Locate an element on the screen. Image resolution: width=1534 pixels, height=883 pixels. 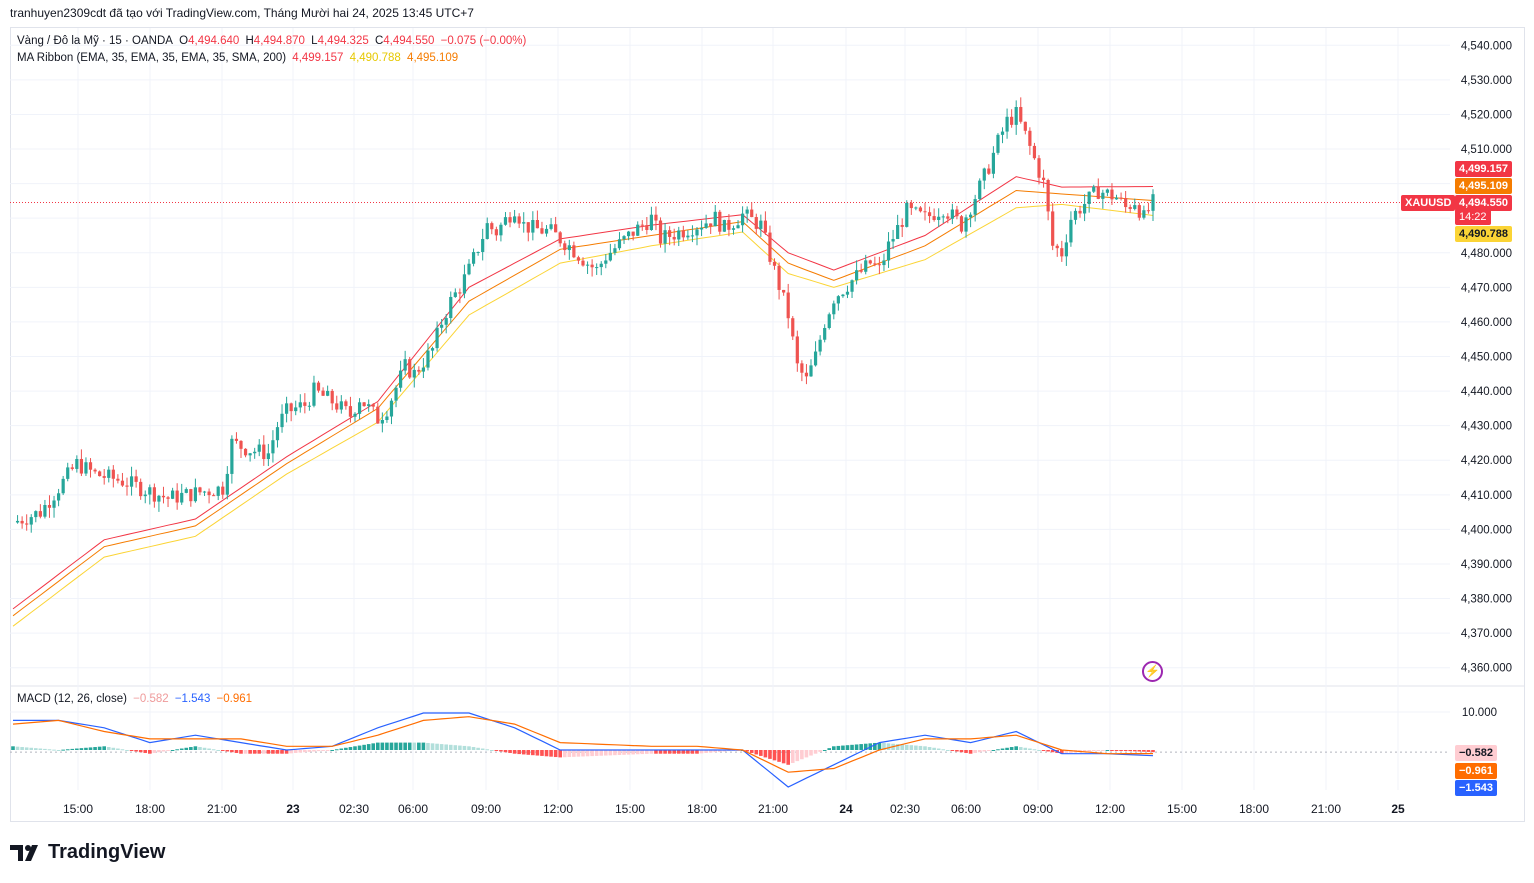
close-value: 4,494.550 is located at coordinates (409, 41).